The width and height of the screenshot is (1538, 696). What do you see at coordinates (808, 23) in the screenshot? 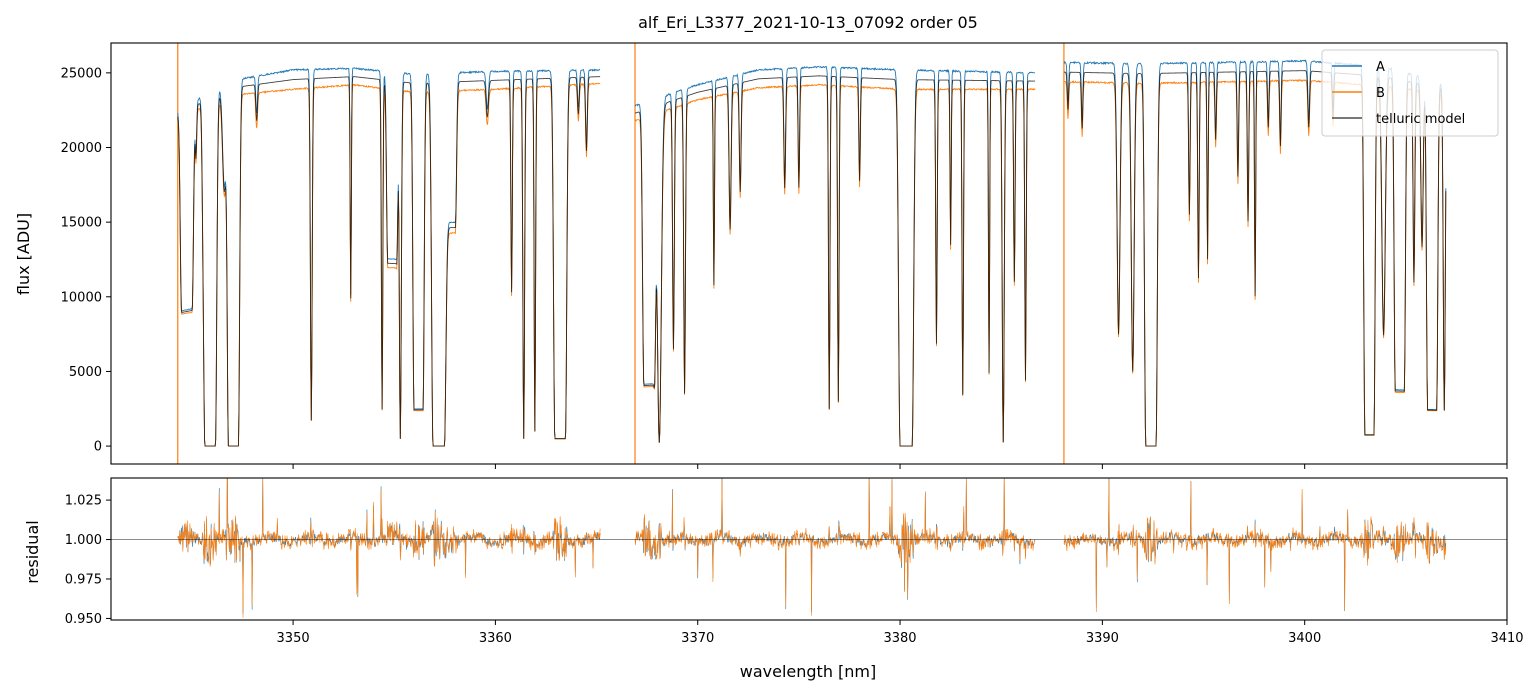
I see `chart-title: alf_Eri_L3377_2021-10-13_07092 order 05` at bounding box center [808, 23].